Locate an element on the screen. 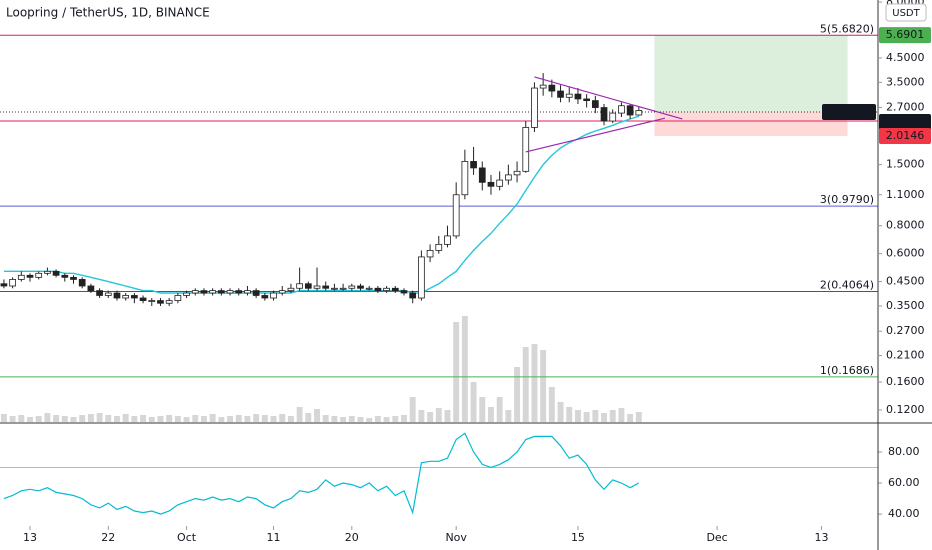 This screenshot has height=550, width=932. fib-label: 3(0.9790) is located at coordinates (847, 199).